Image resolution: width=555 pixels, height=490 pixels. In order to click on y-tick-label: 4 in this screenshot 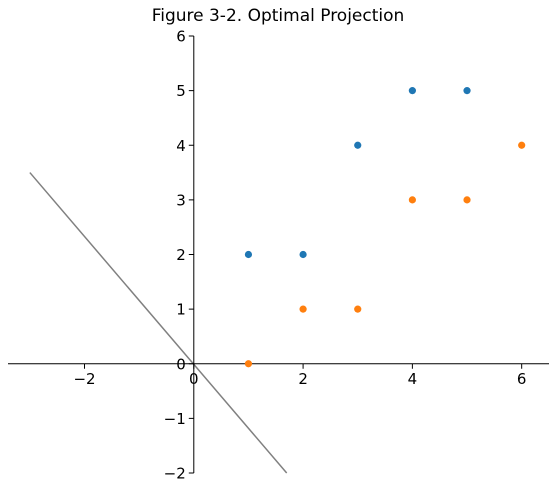, I will do `click(181, 146)`.